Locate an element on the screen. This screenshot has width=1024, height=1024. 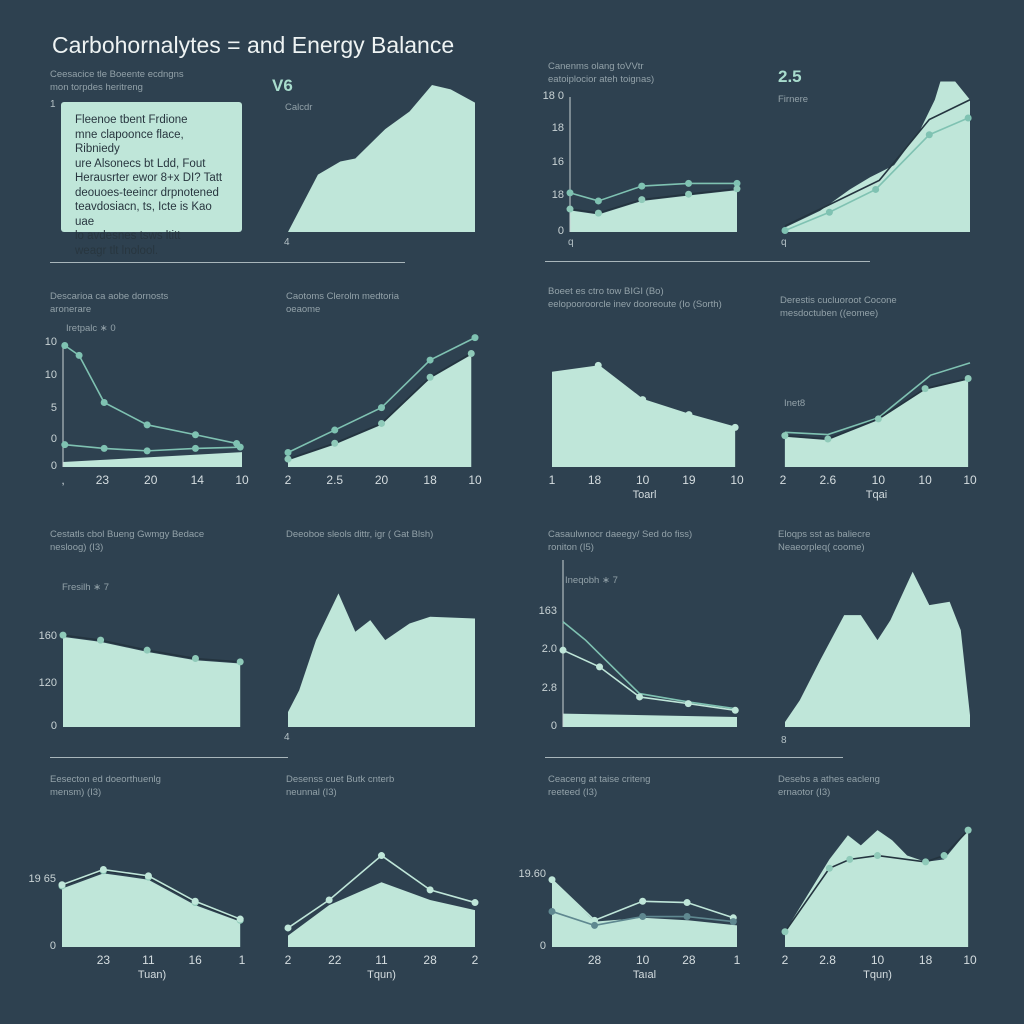
x-tick-label: 20 is located at coordinates (151, 480).